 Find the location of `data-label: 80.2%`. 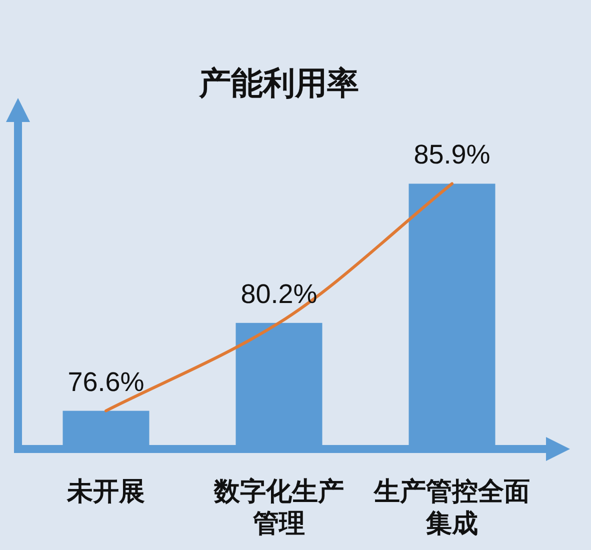

data-label: 80.2% is located at coordinates (279, 293).